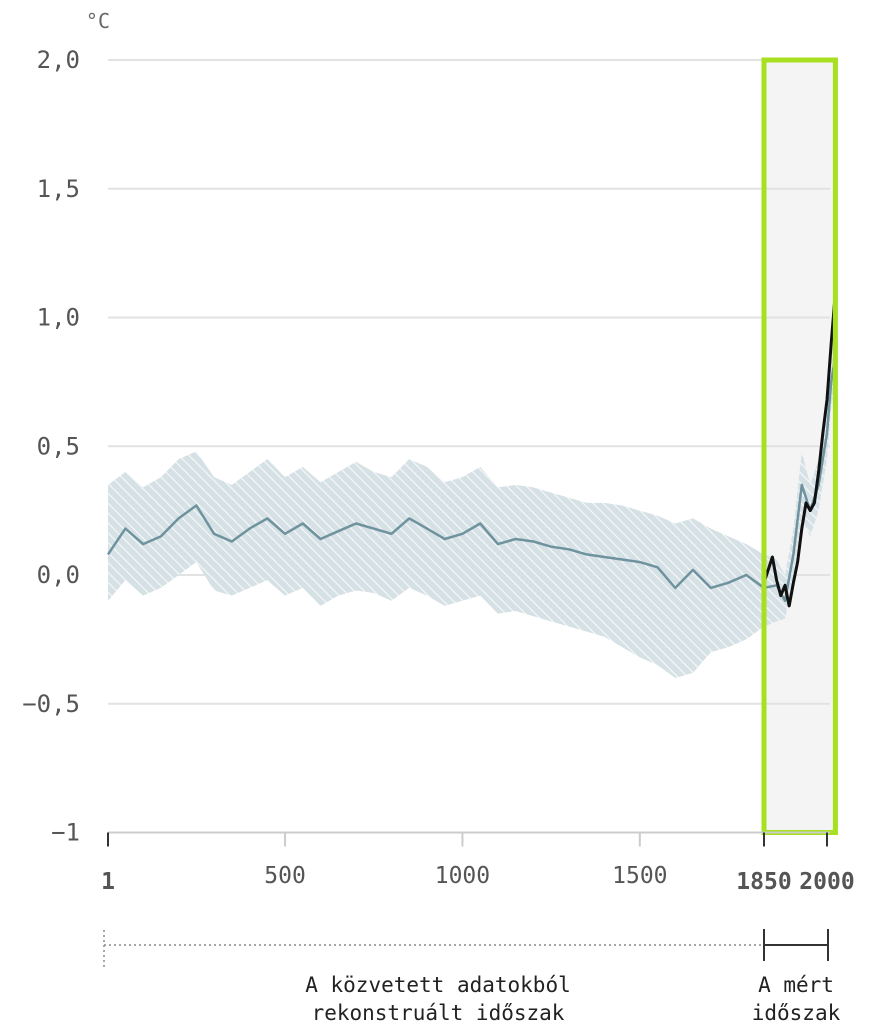  I want to click on y-tick-label: 2,0, so click(58, 60).